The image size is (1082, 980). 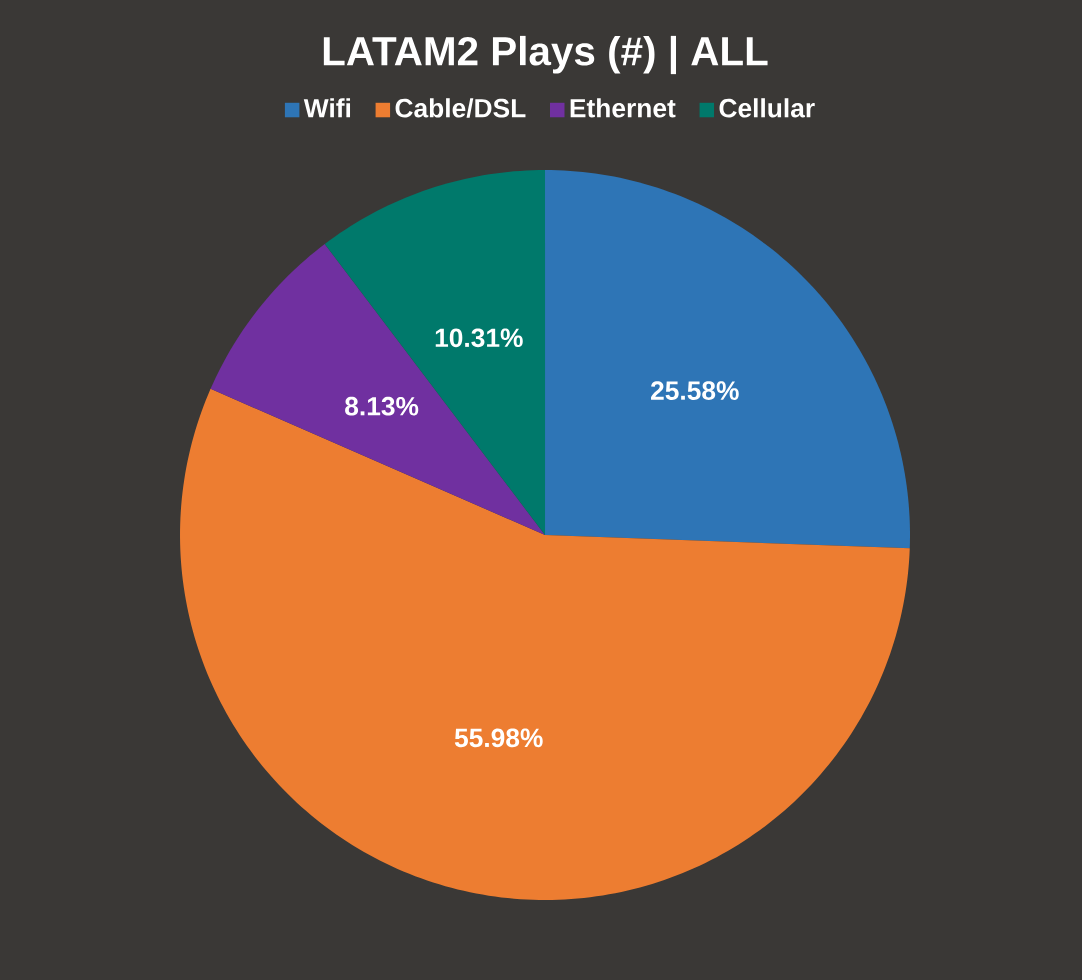 What do you see at coordinates (695, 390) in the screenshot?
I see `data-label: 25.58%` at bounding box center [695, 390].